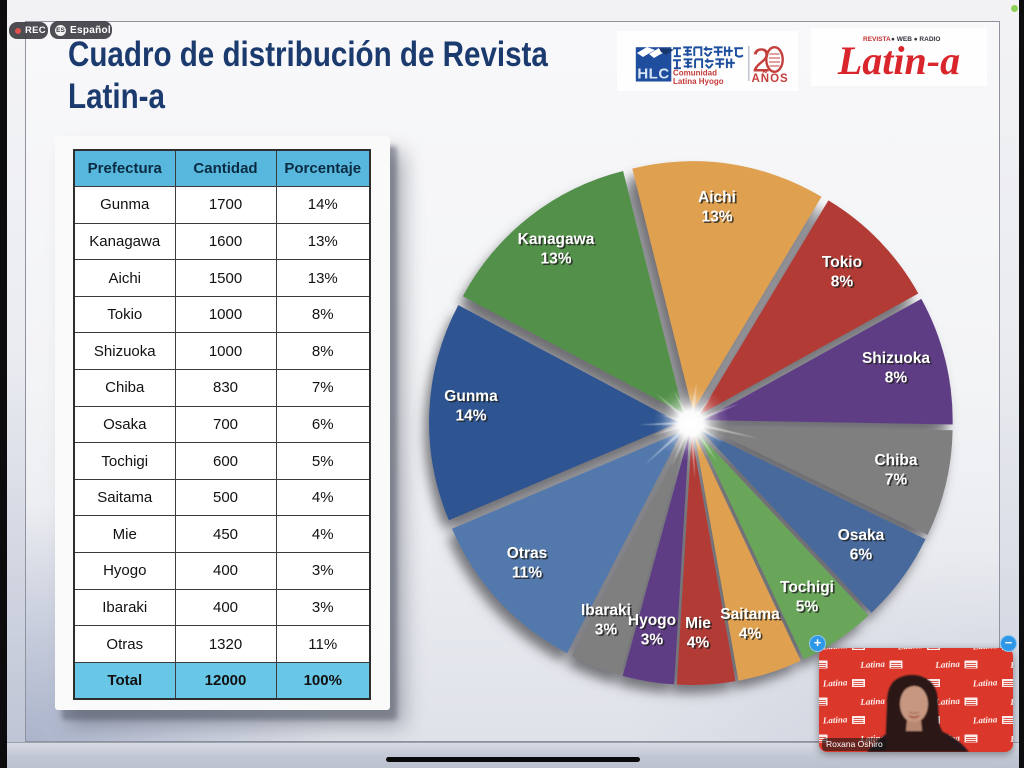 Image resolution: width=1024 pixels, height=768 pixels. I want to click on svg-text: REVISTA, so click(877, 39).